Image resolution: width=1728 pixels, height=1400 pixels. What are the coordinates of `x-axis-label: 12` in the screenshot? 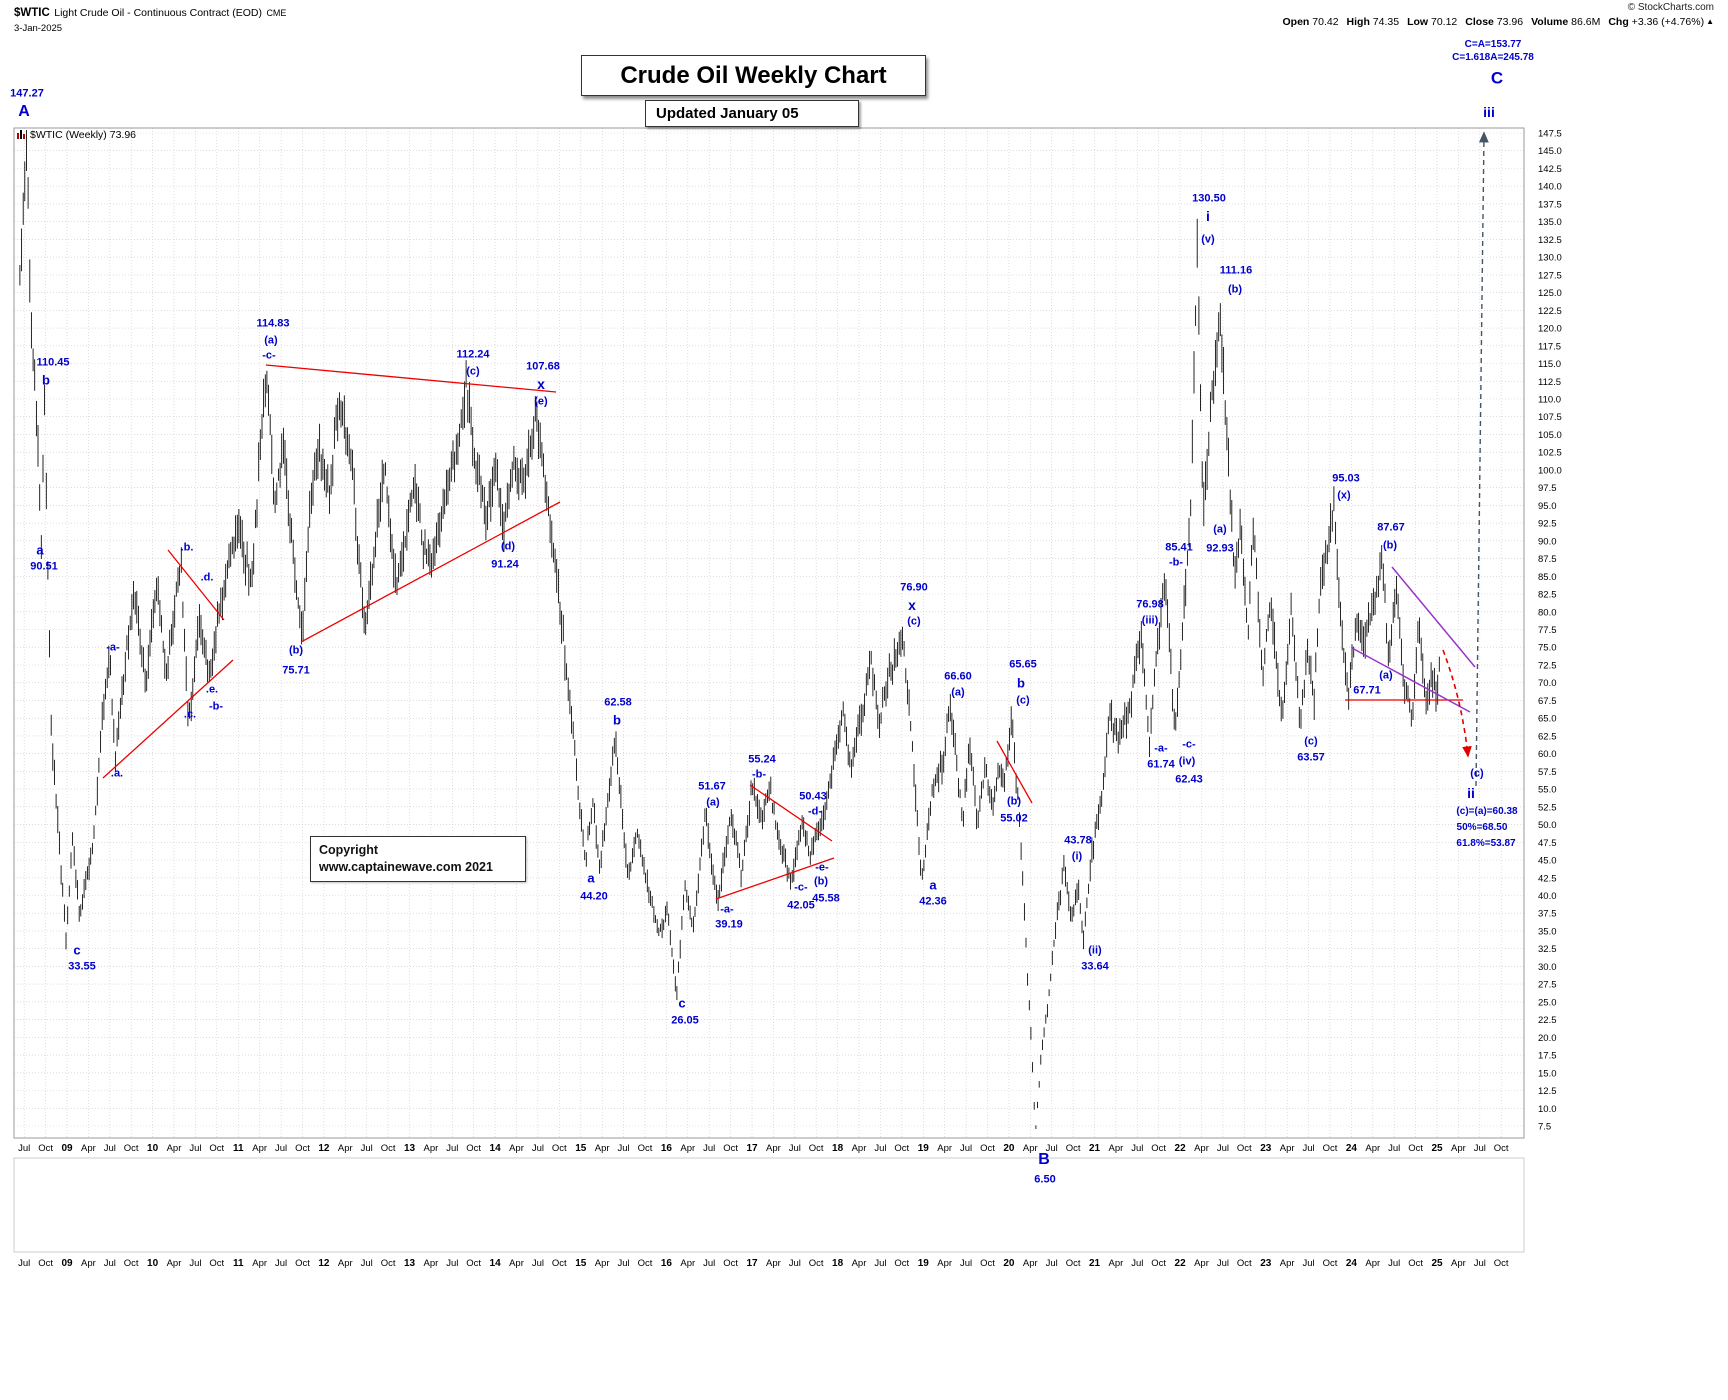 It's located at (324, 1263).